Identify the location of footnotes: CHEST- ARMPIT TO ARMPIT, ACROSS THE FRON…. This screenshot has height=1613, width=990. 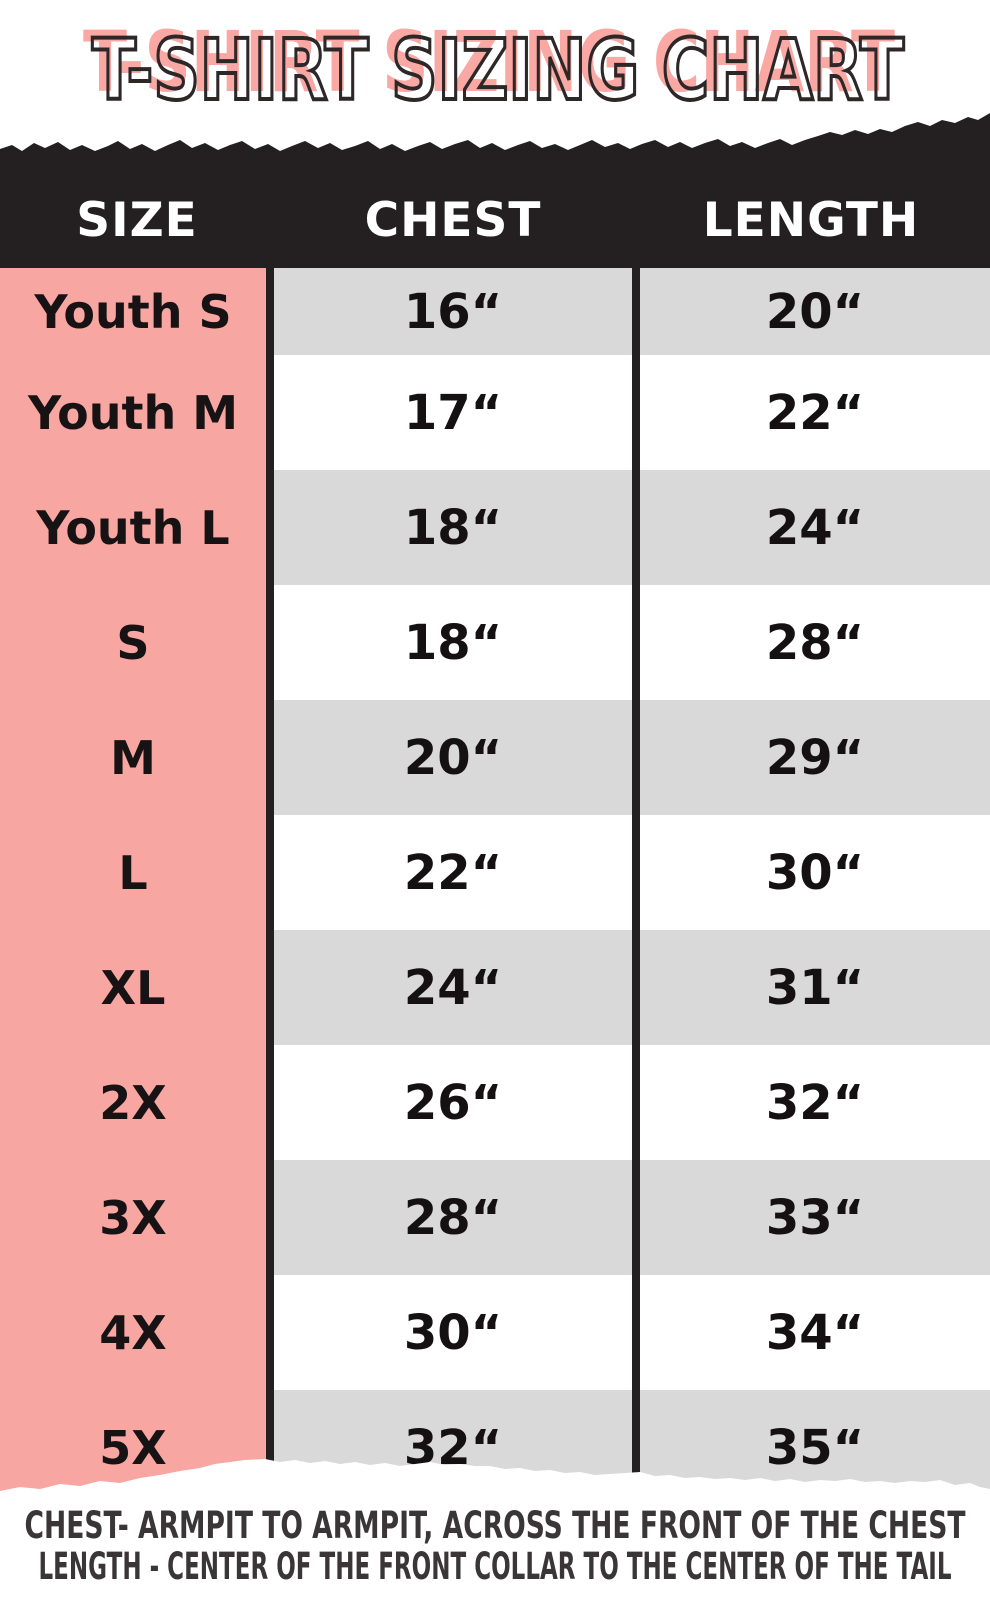
(496, 1546).